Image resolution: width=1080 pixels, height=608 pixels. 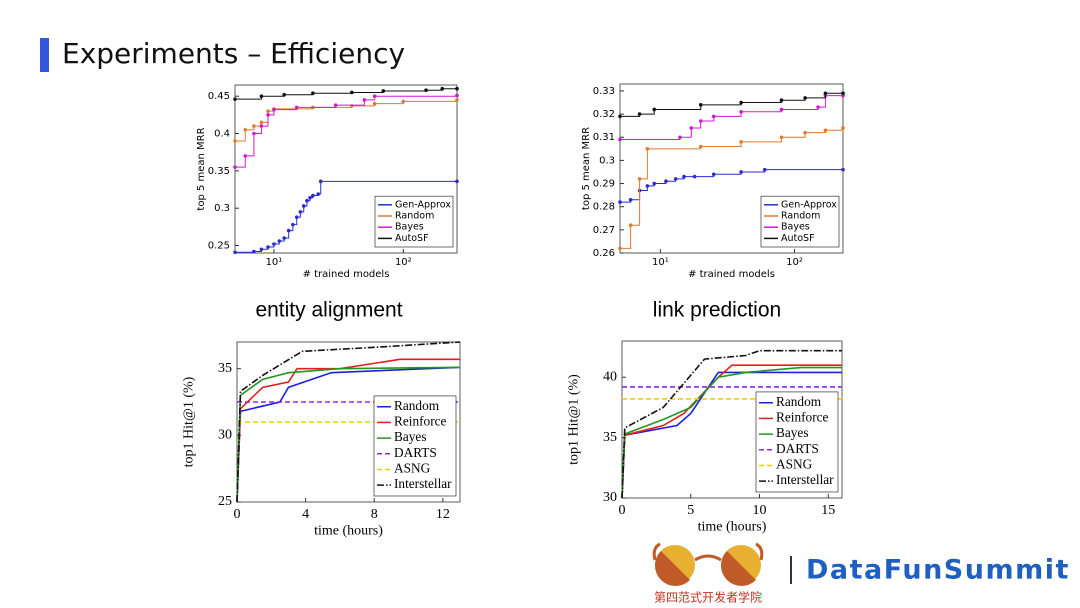 I want to click on y-tick-label: 0.32, so click(x=604, y=114).